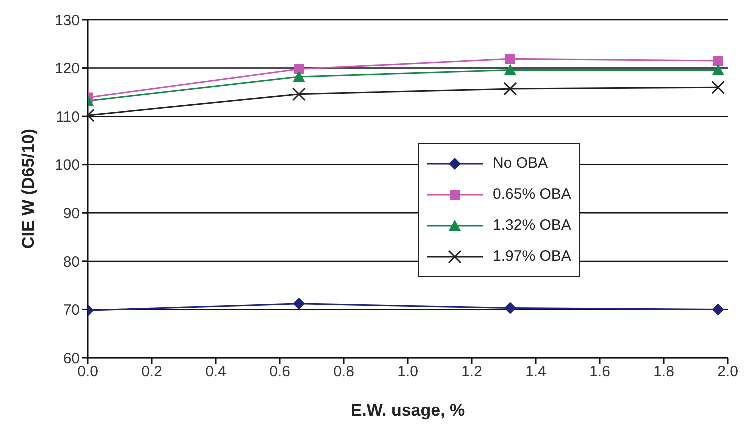 Image resolution: width=751 pixels, height=445 pixels. I want to click on y-tick-label: 90, so click(71, 213).